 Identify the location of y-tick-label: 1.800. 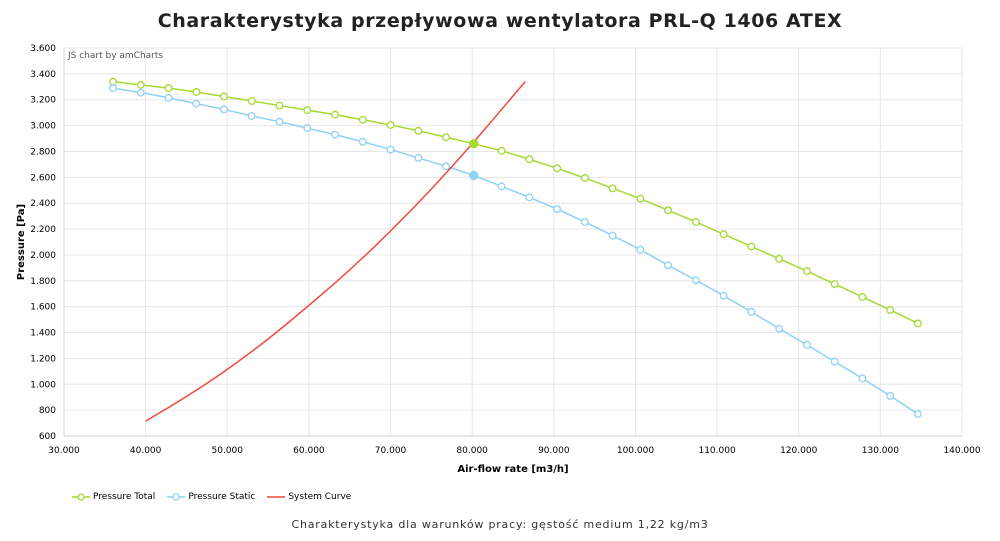
(43, 282).